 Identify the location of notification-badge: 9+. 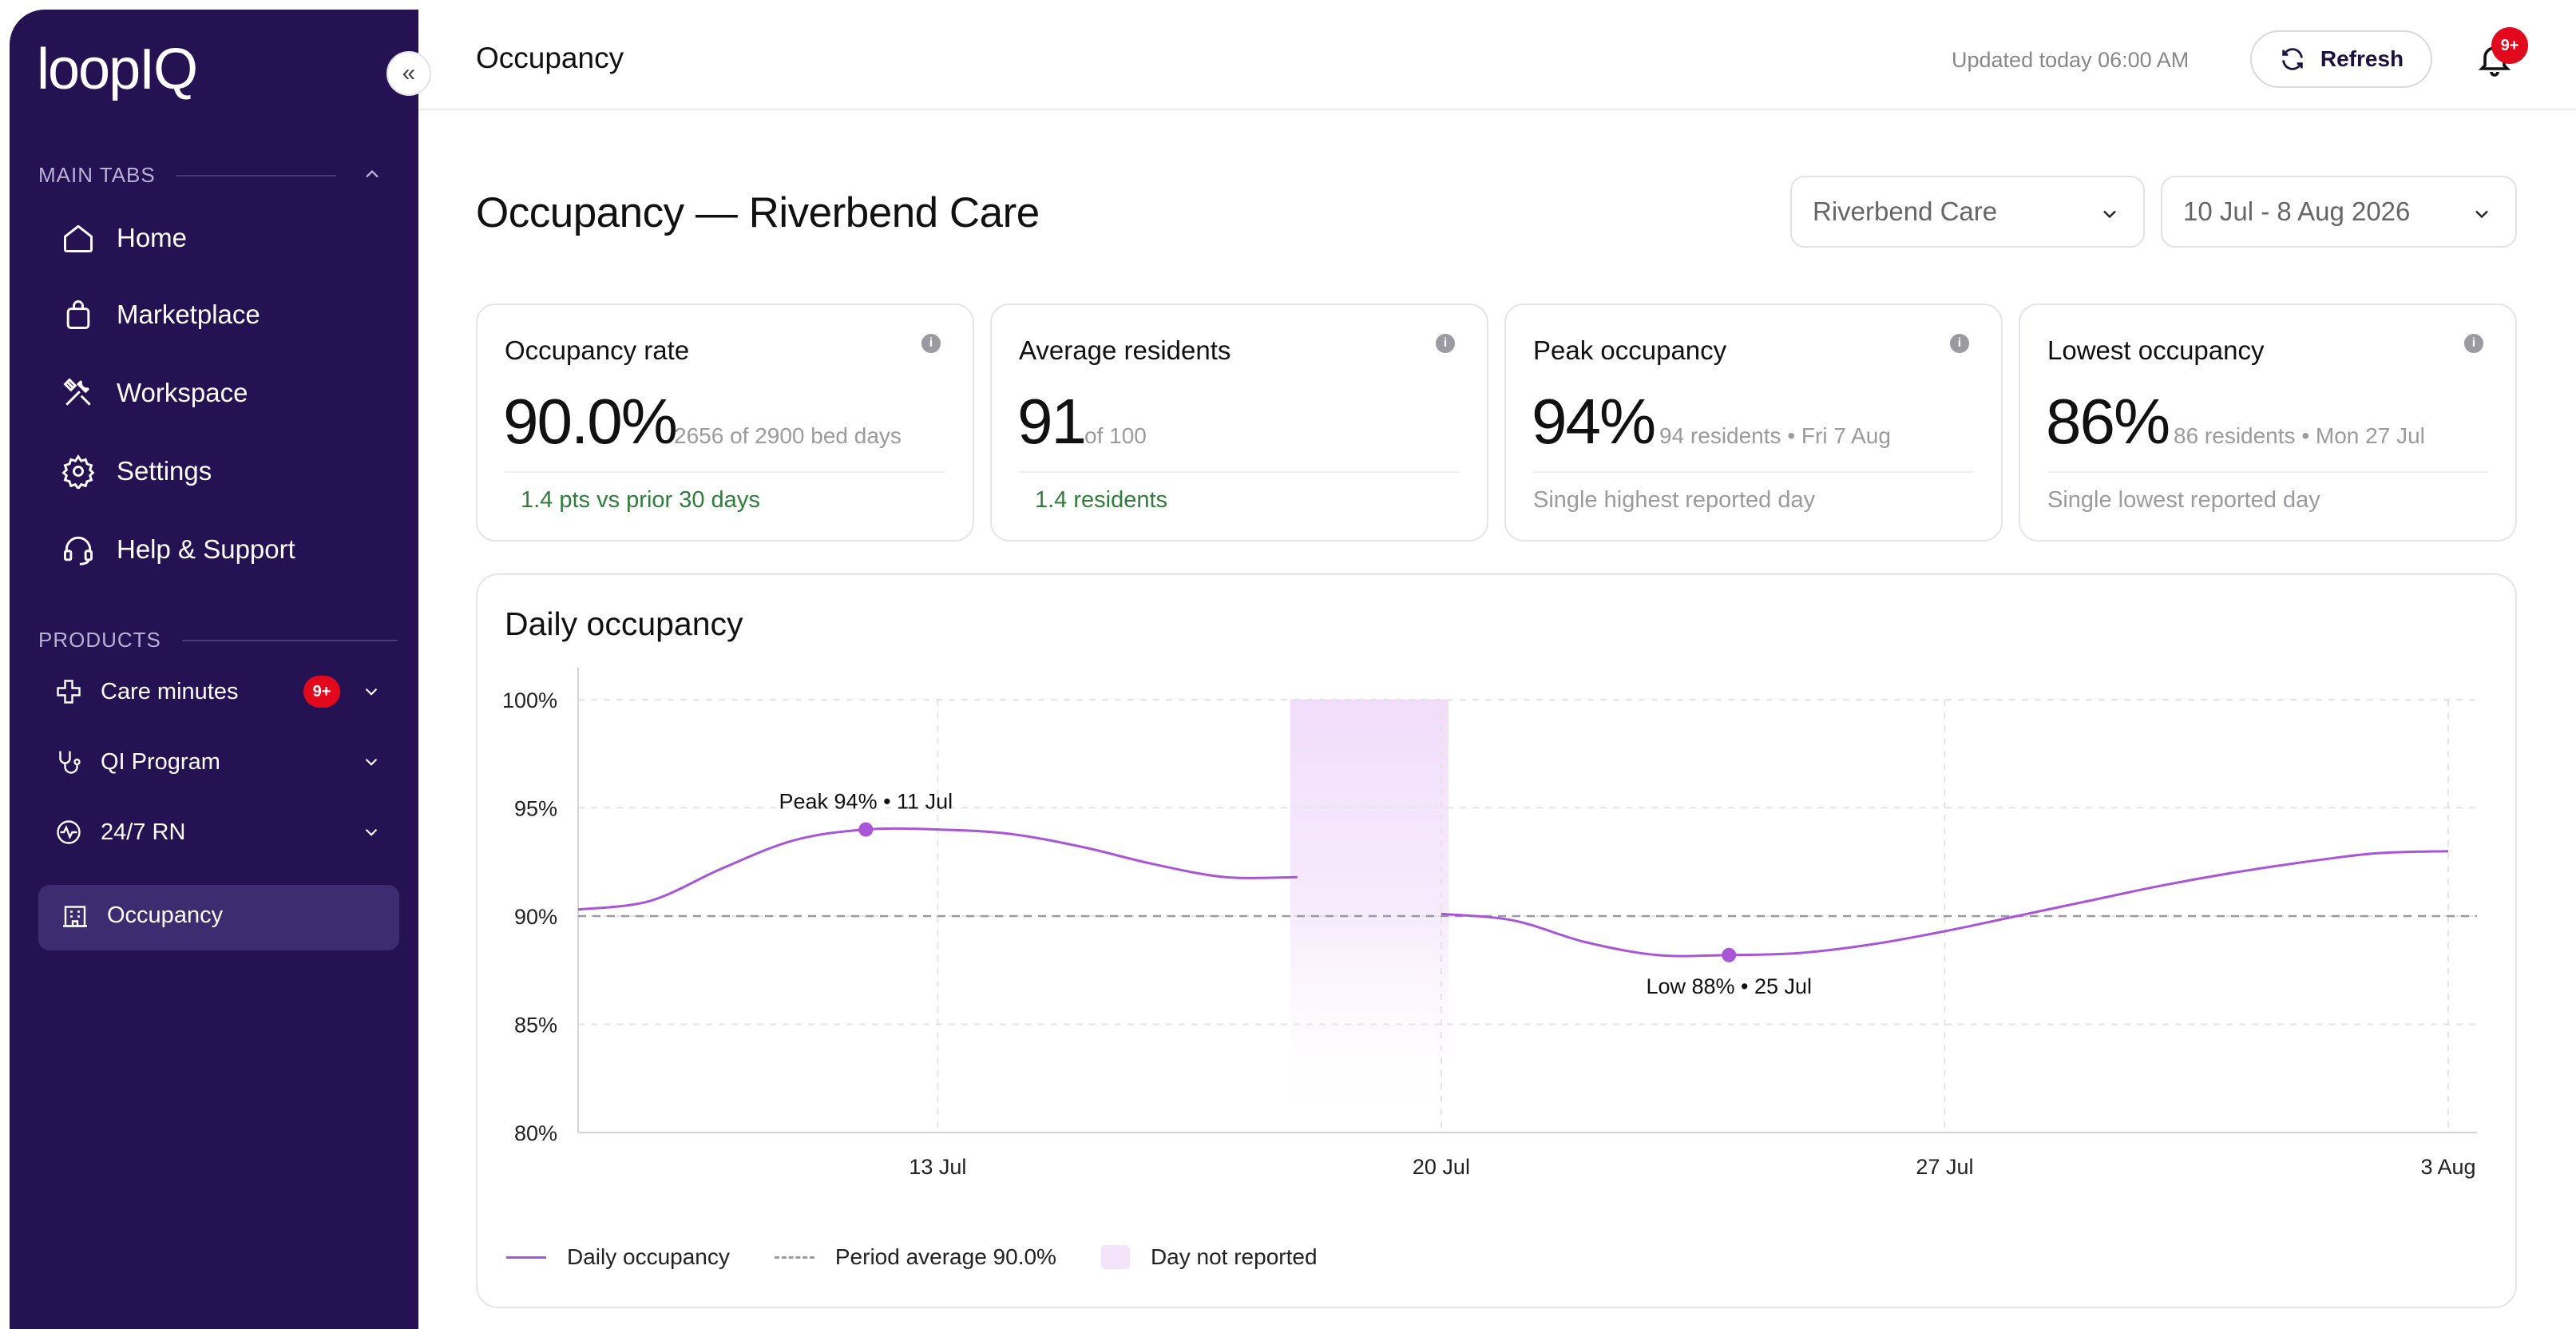
(2509, 45).